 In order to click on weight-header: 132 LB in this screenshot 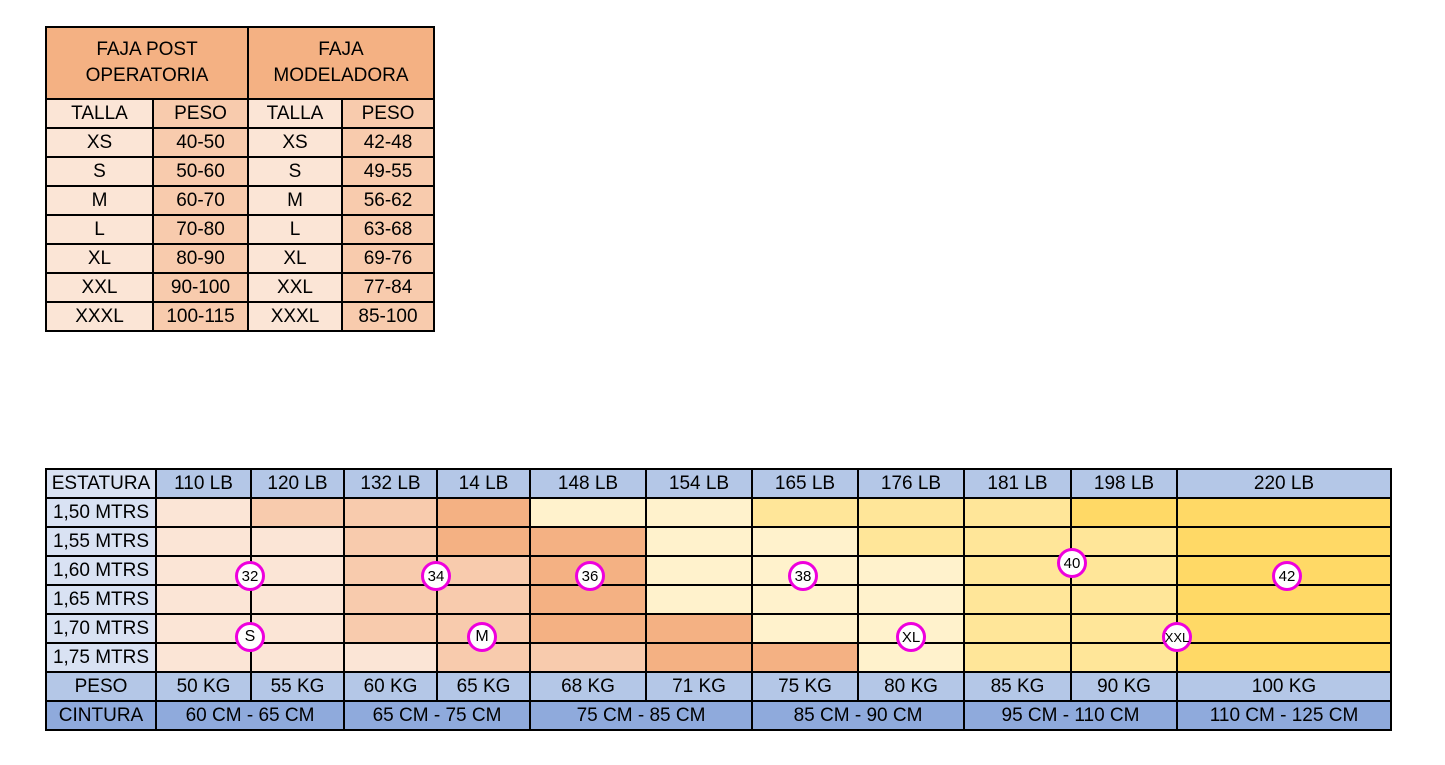, I will do `click(390, 483)`.